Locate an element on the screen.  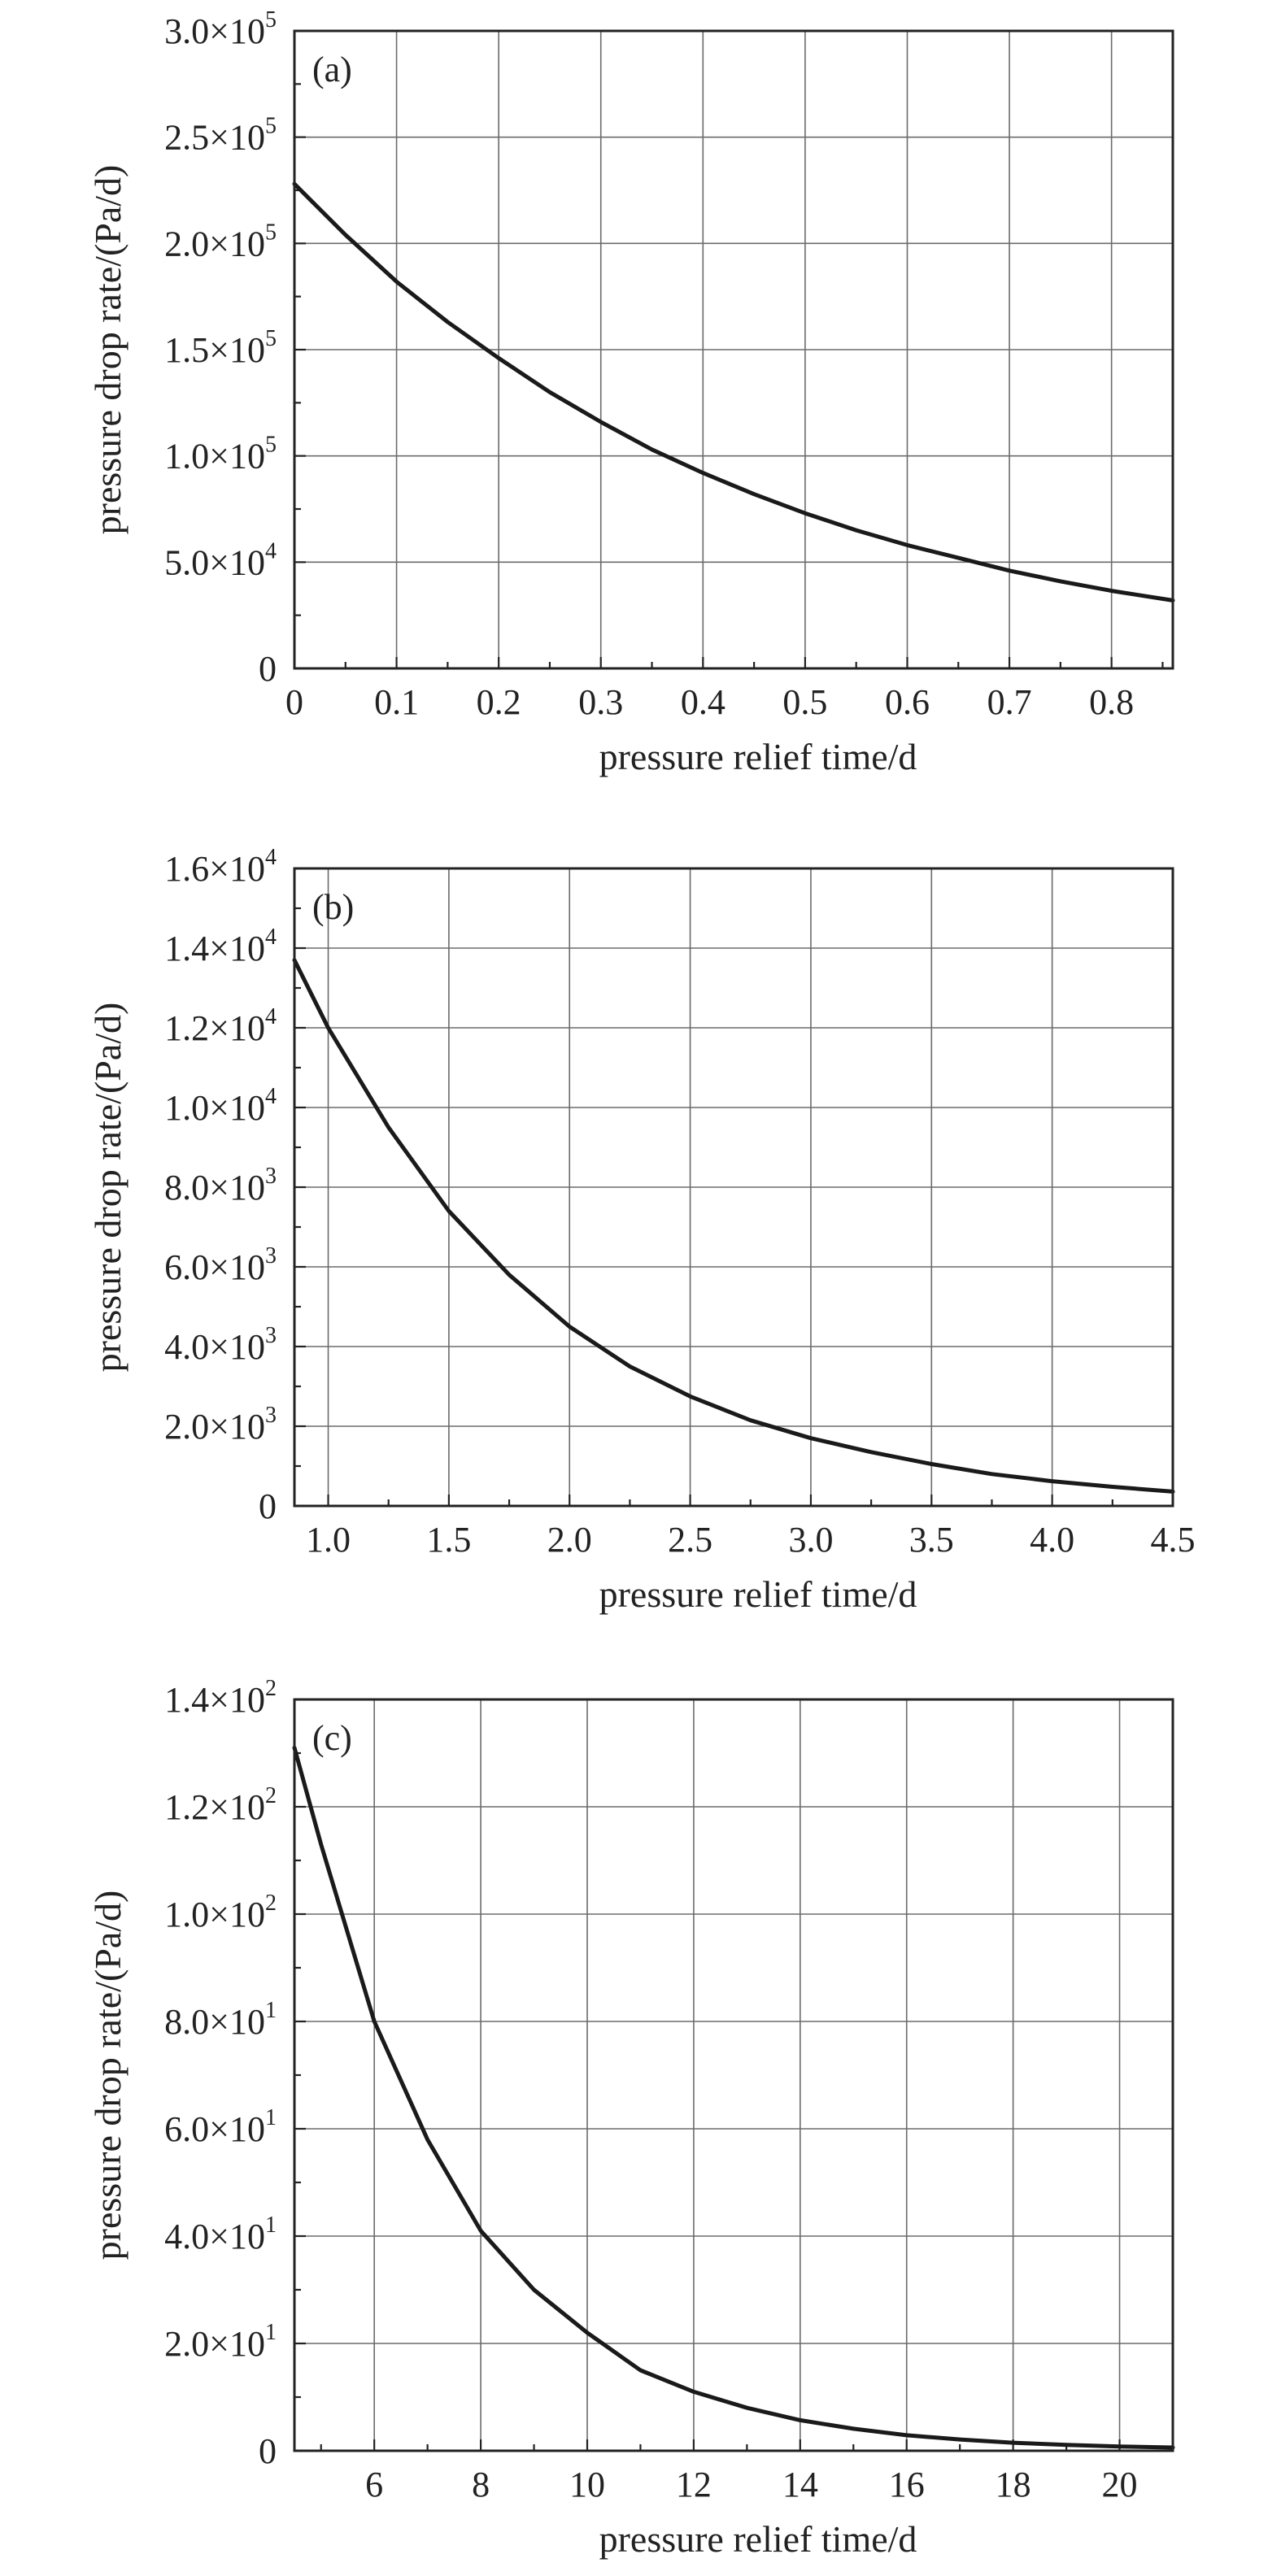
y-tick-label: 2.0×10³ is located at coordinates (220, 1425).